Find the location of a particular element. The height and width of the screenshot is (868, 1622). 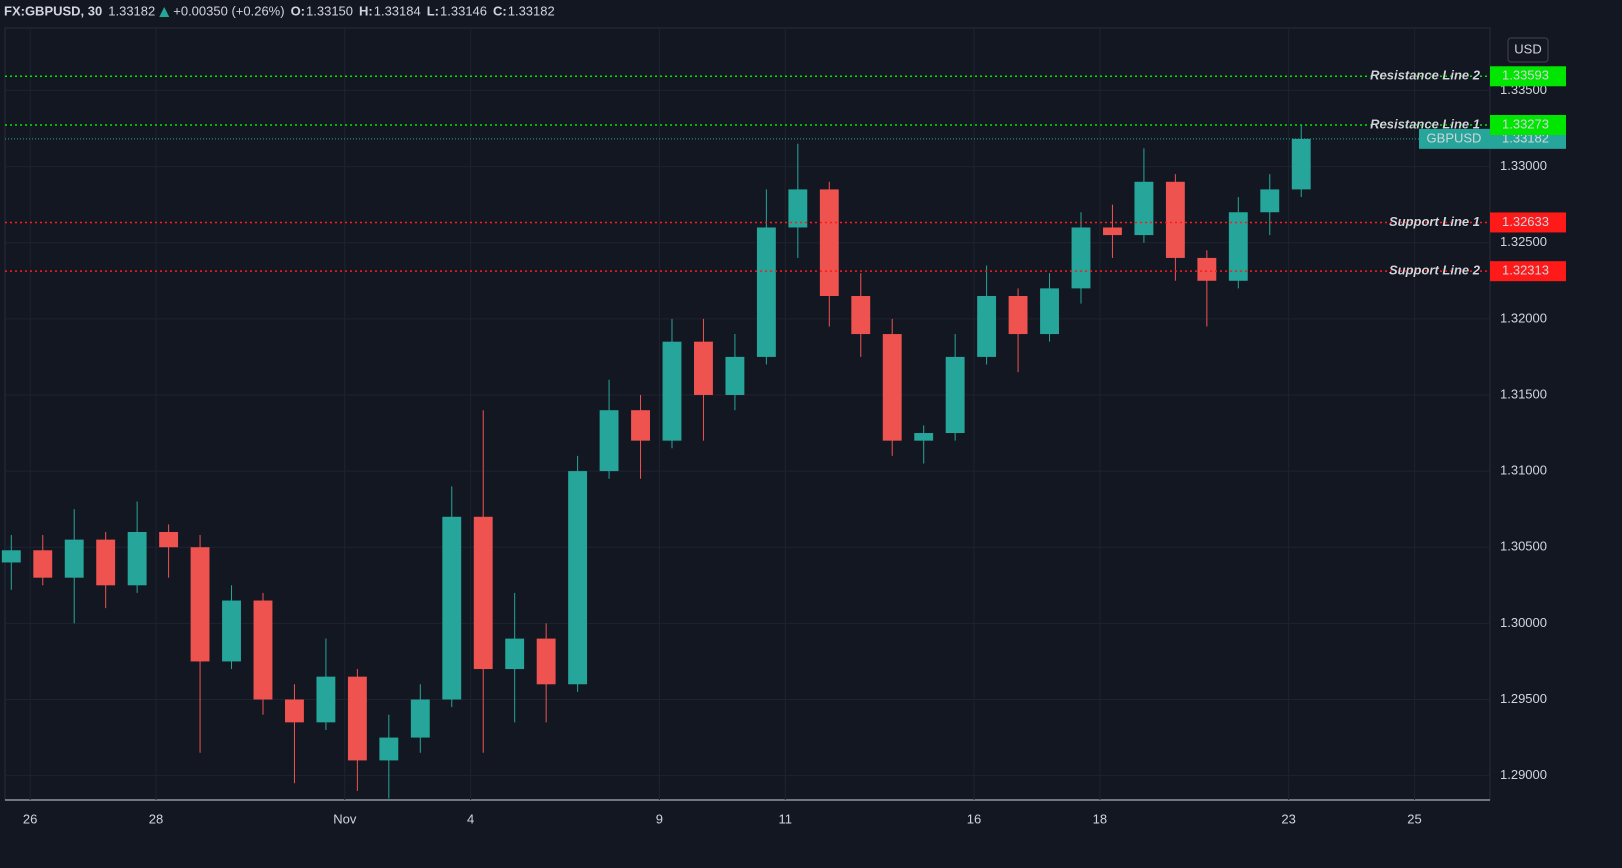

y-tick-label: 1.31500 is located at coordinates (1523, 393).